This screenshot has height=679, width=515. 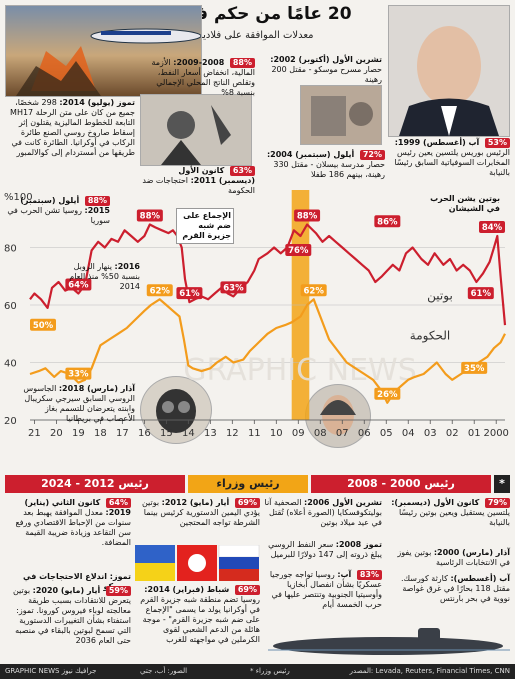 What do you see at coordinates (430, 336) in the screenshot?
I see `series-label-government: الحكومة` at bounding box center [430, 336].